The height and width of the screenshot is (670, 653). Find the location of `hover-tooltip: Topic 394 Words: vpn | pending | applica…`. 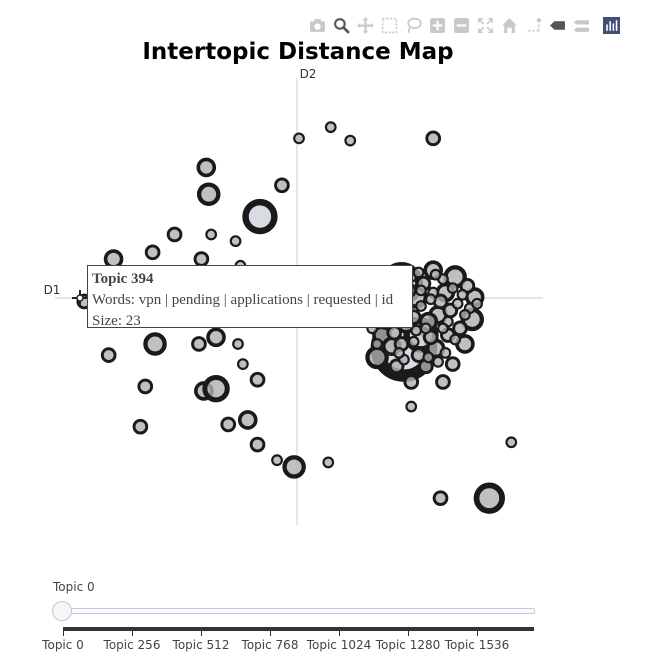

hover-tooltip: Topic 394 Words: vpn | pending | applica… is located at coordinates (250, 297).